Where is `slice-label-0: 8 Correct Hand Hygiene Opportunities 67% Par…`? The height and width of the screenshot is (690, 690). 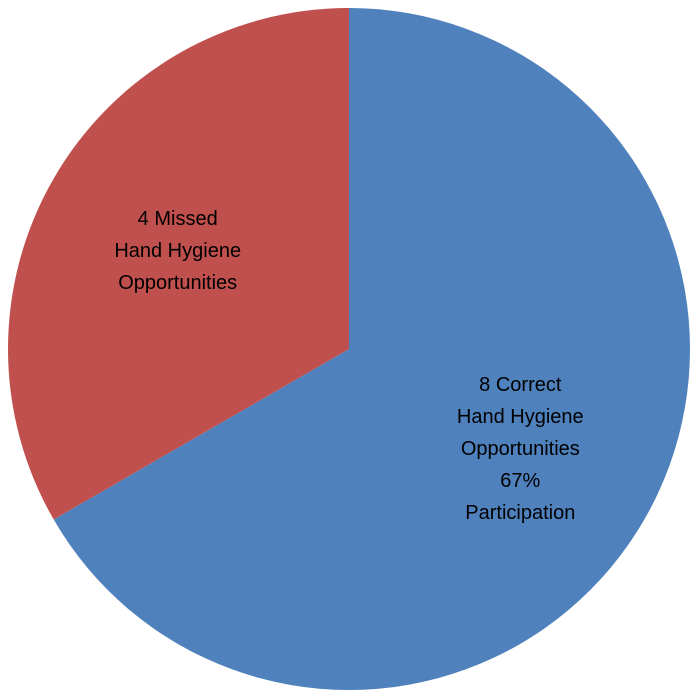 slice-label-0: 8 Correct Hand Hygiene Opportunities 67% Par… is located at coordinates (520, 449).